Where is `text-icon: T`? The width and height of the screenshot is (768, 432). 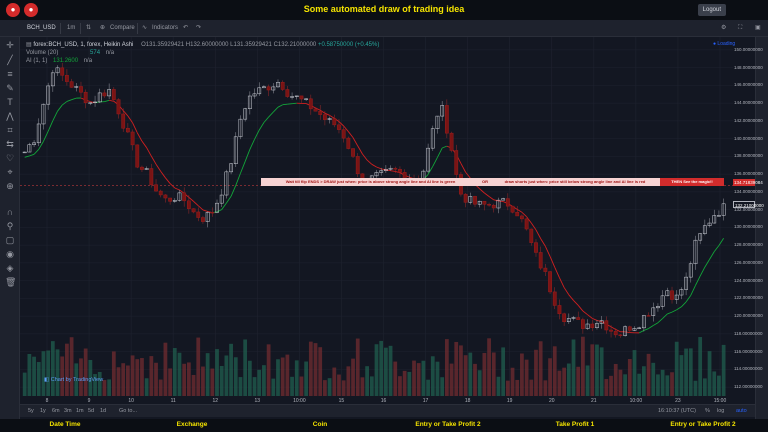 text-icon: T is located at coordinates (10, 102).